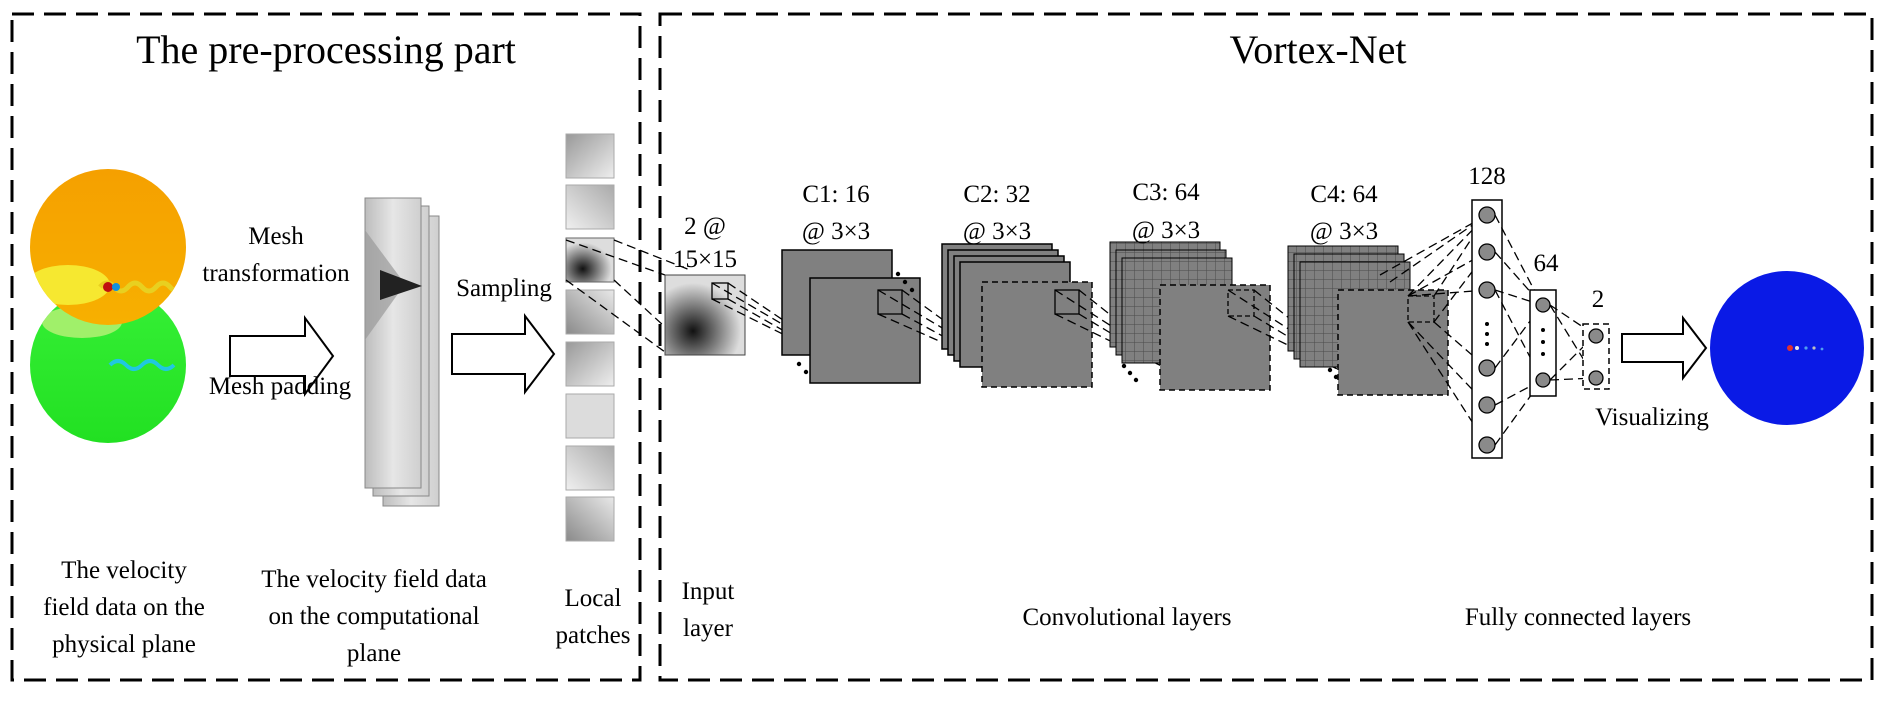 The width and height of the screenshot is (1887, 701). Describe the element at coordinates (590, 337) in the screenshot. I see `local-patches` at that location.